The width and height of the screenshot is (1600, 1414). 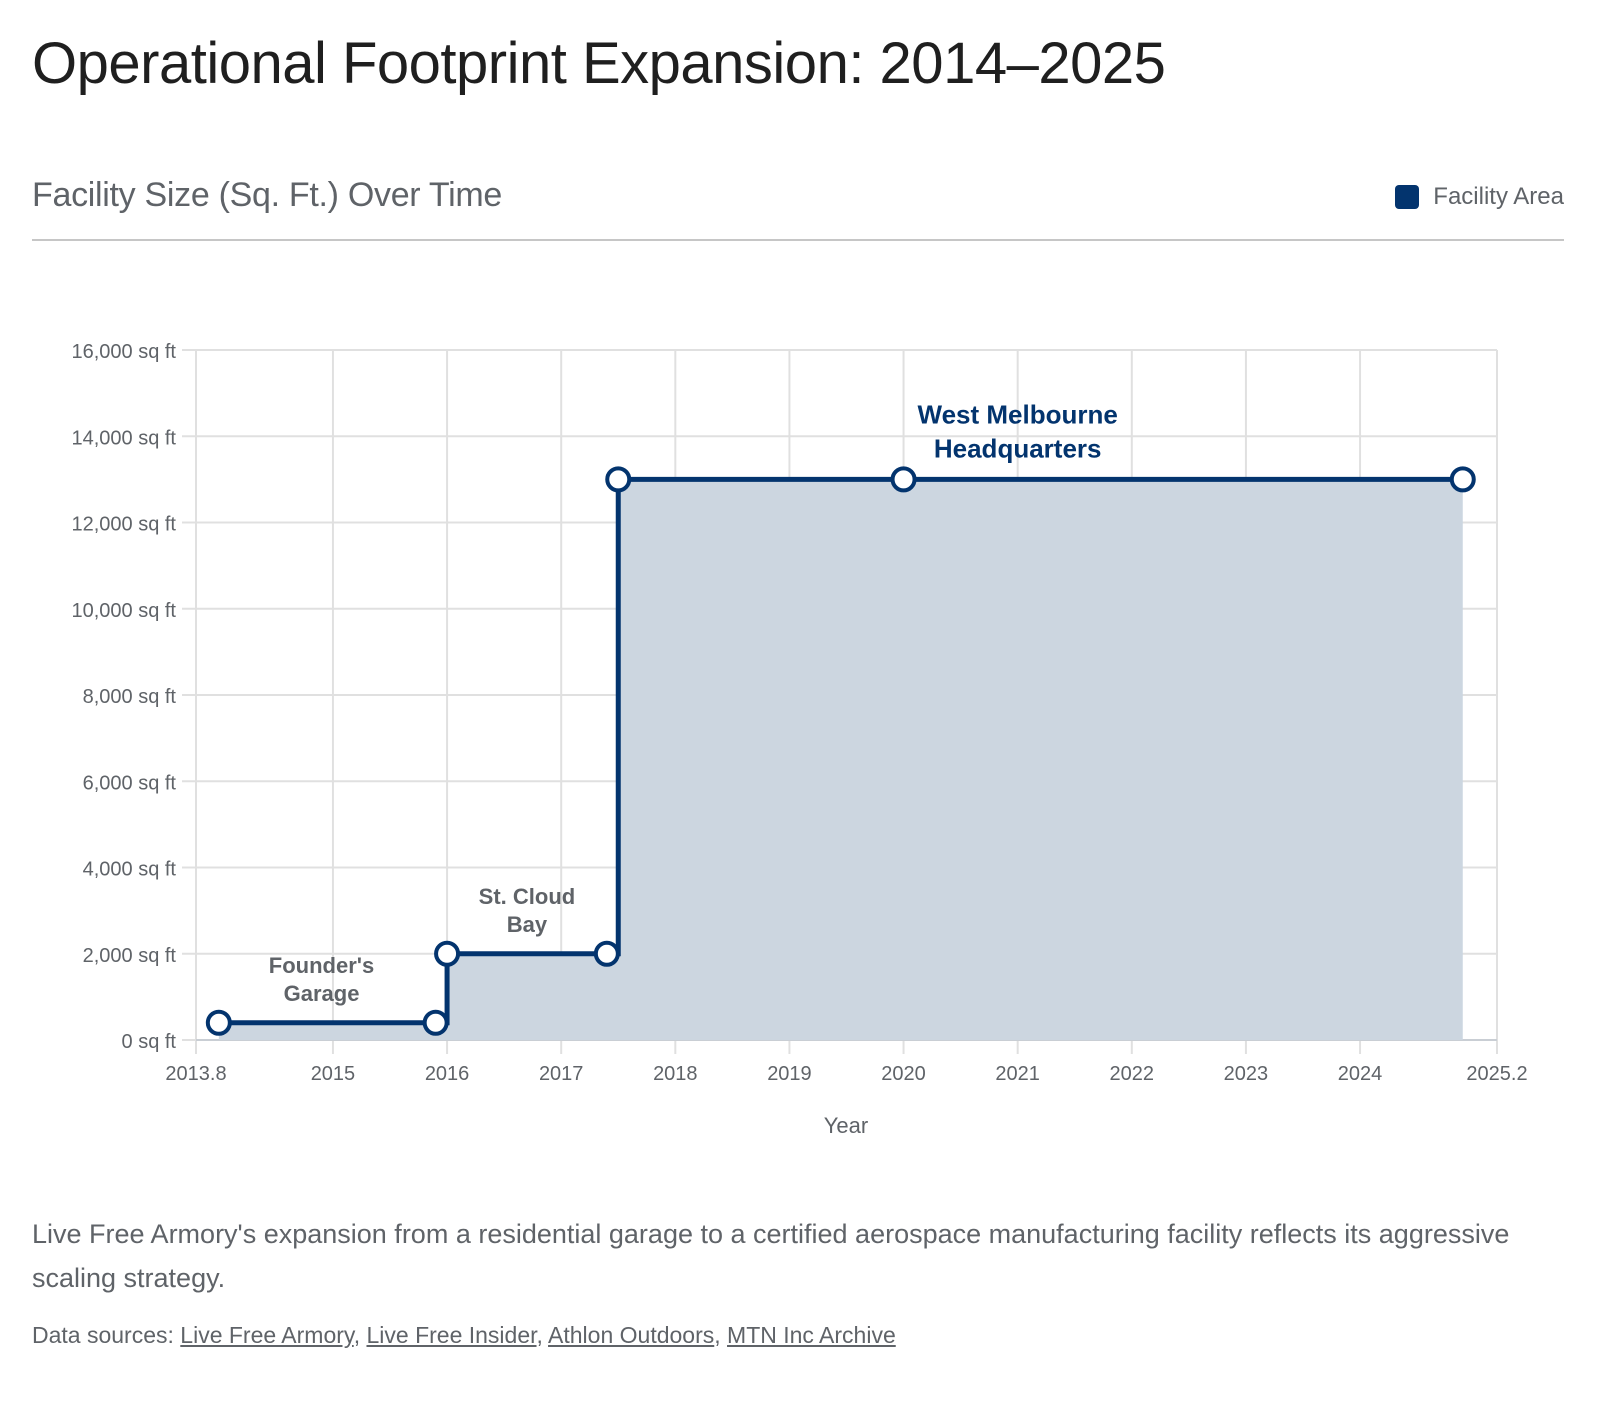 I want to click on y-tick-label: 4,000 sq ft, so click(x=130, y=870).